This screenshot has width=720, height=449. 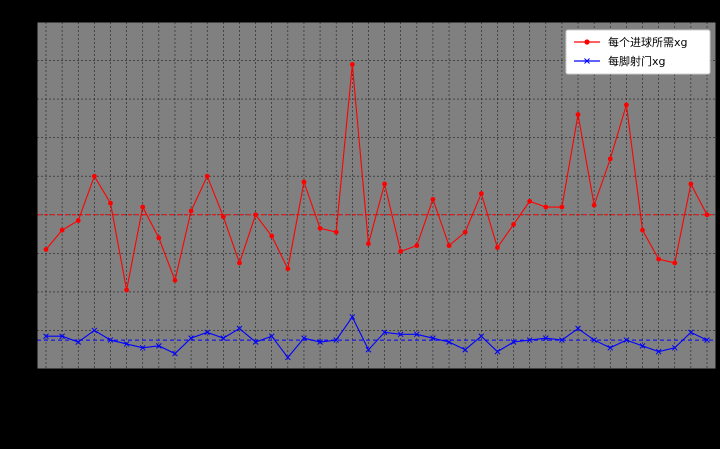 I want to click on x-tick-label: 戴维森, so click(x=110, y=388).